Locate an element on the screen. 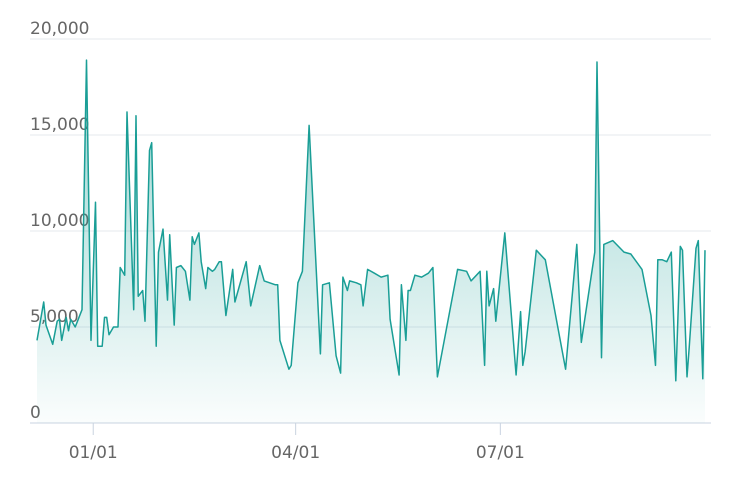 Image resolution: width=730 pixels, height=496 pixels. y-tick-label: 10,000 is located at coordinates (59, 221).